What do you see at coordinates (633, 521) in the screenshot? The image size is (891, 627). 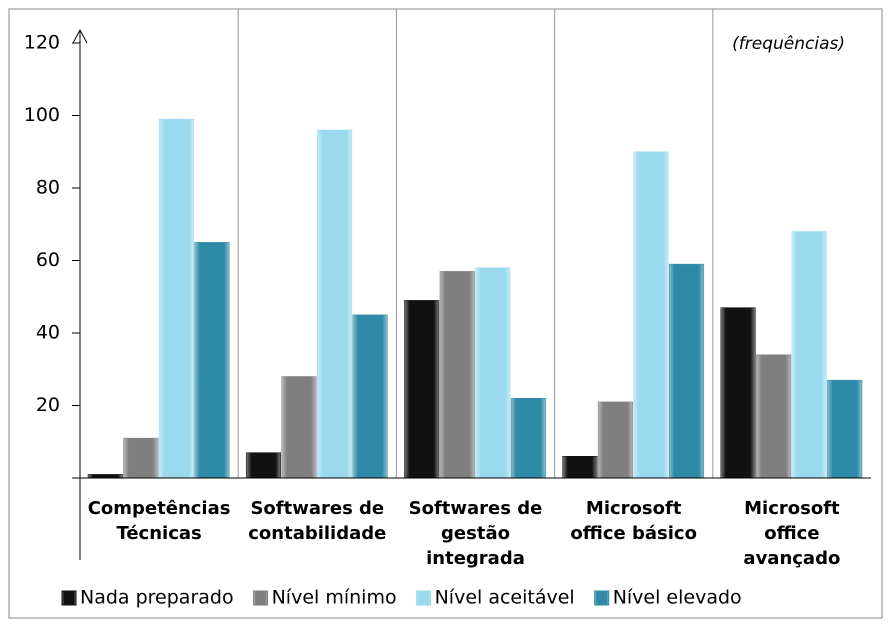 I see `x-tick-label: Microsoft office básico` at bounding box center [633, 521].